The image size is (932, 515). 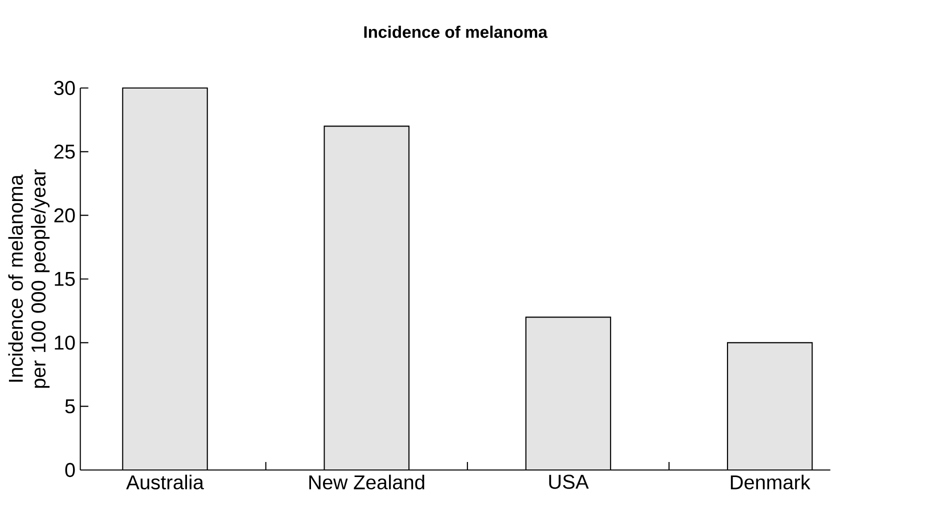 What do you see at coordinates (70, 470) in the screenshot?
I see `y-tick-label: 0` at bounding box center [70, 470].